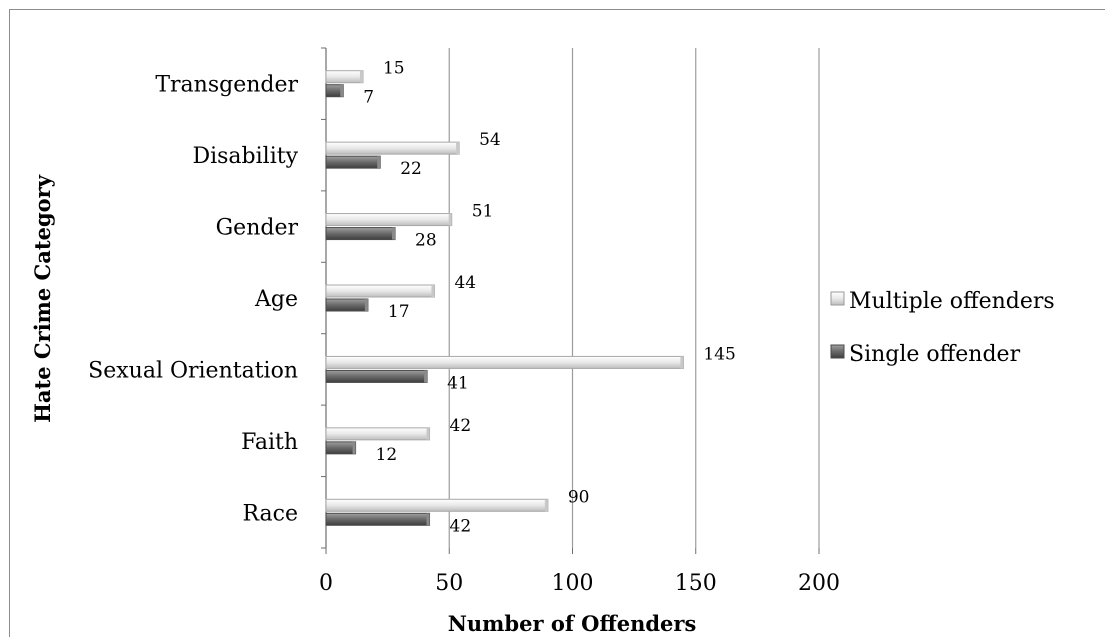  What do you see at coordinates (490, 140) in the screenshot?
I see `value-label-multiple-disability: 54` at bounding box center [490, 140].